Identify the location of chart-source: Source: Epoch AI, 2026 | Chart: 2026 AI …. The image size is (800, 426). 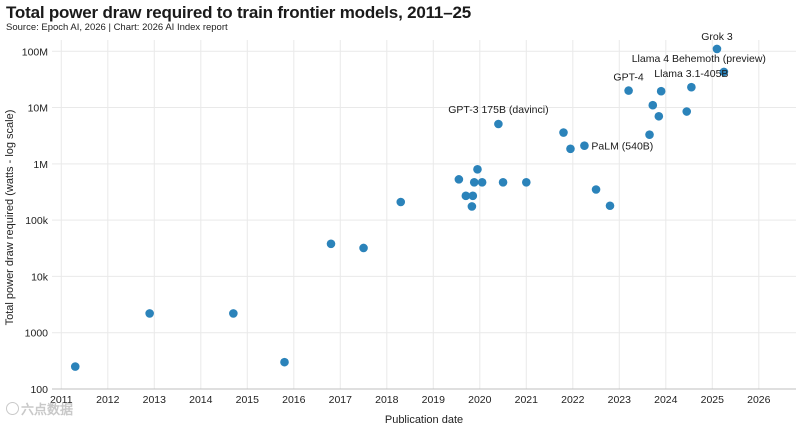
(117, 27).